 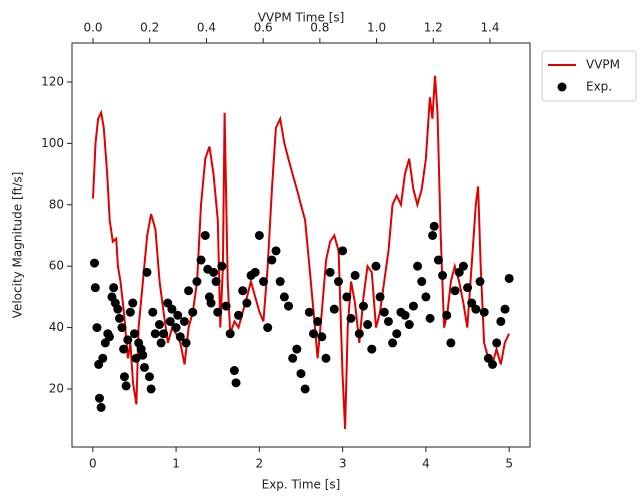 I want to click on x2-tick-label: 0.8, so click(x=319, y=28).